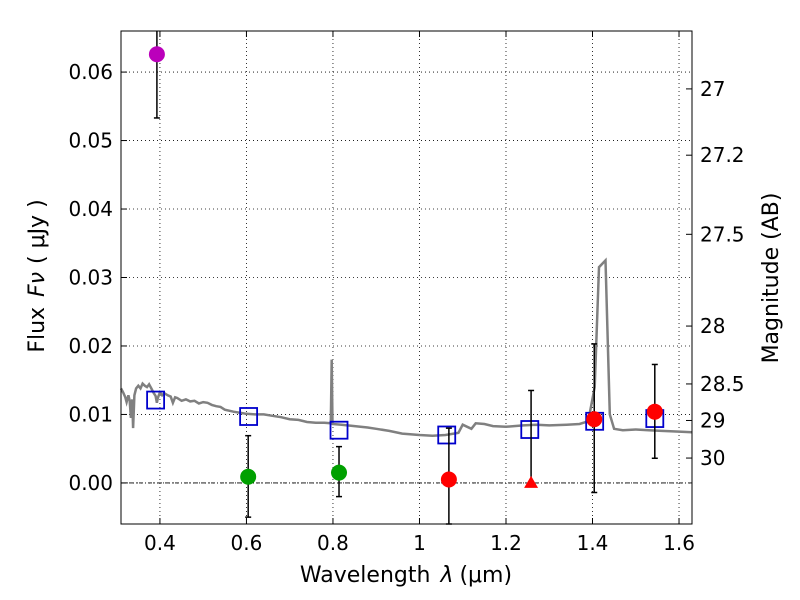  What do you see at coordinates (90, 72) in the screenshot?
I see `y-tick-label: 0.06` at bounding box center [90, 72].